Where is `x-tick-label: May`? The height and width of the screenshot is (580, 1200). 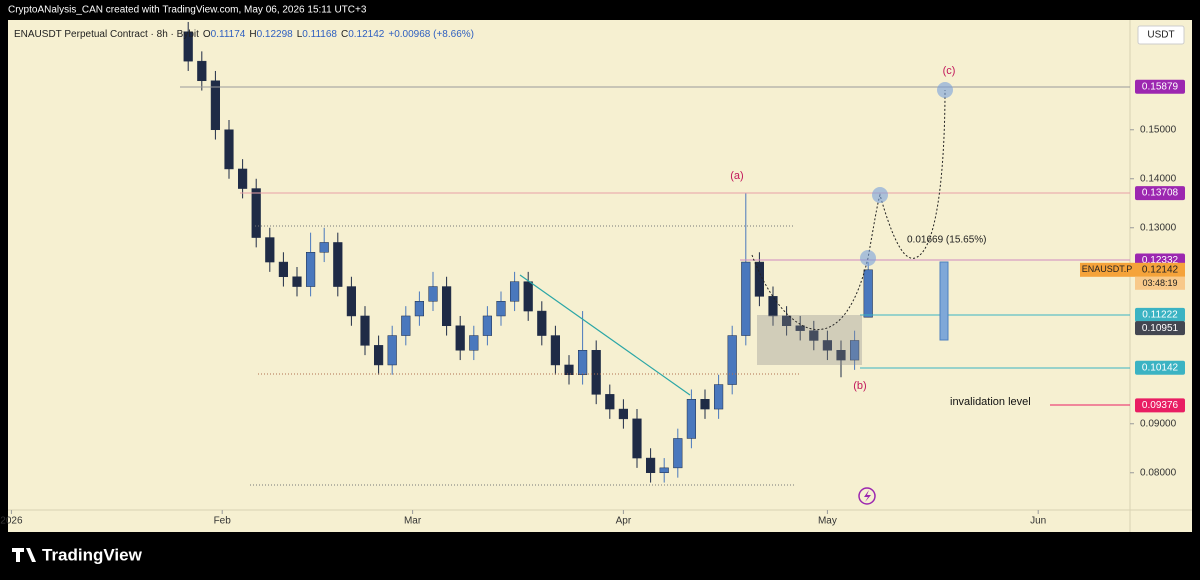
x-tick-label: May is located at coordinates (827, 521).